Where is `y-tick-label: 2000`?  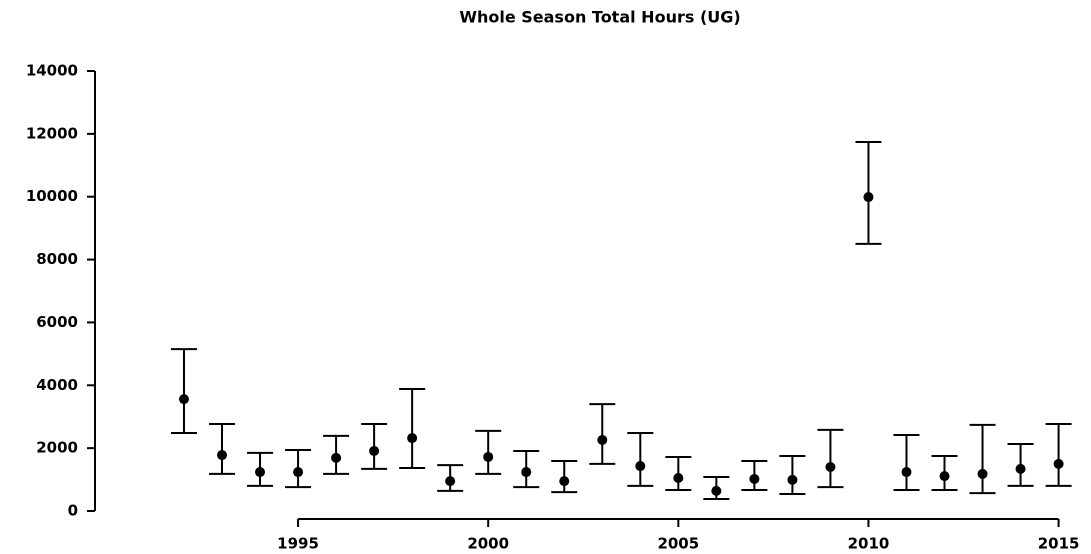
y-tick-label: 2000 is located at coordinates (57, 448).